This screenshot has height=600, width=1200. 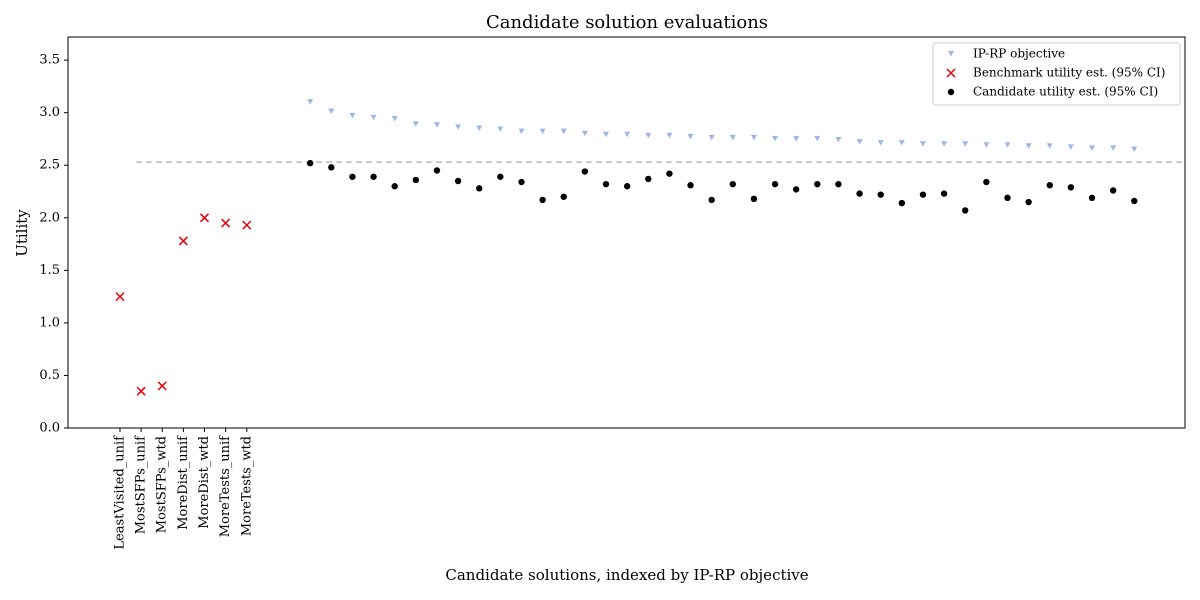 I want to click on y-tick-label: 0.0, so click(x=49, y=428).